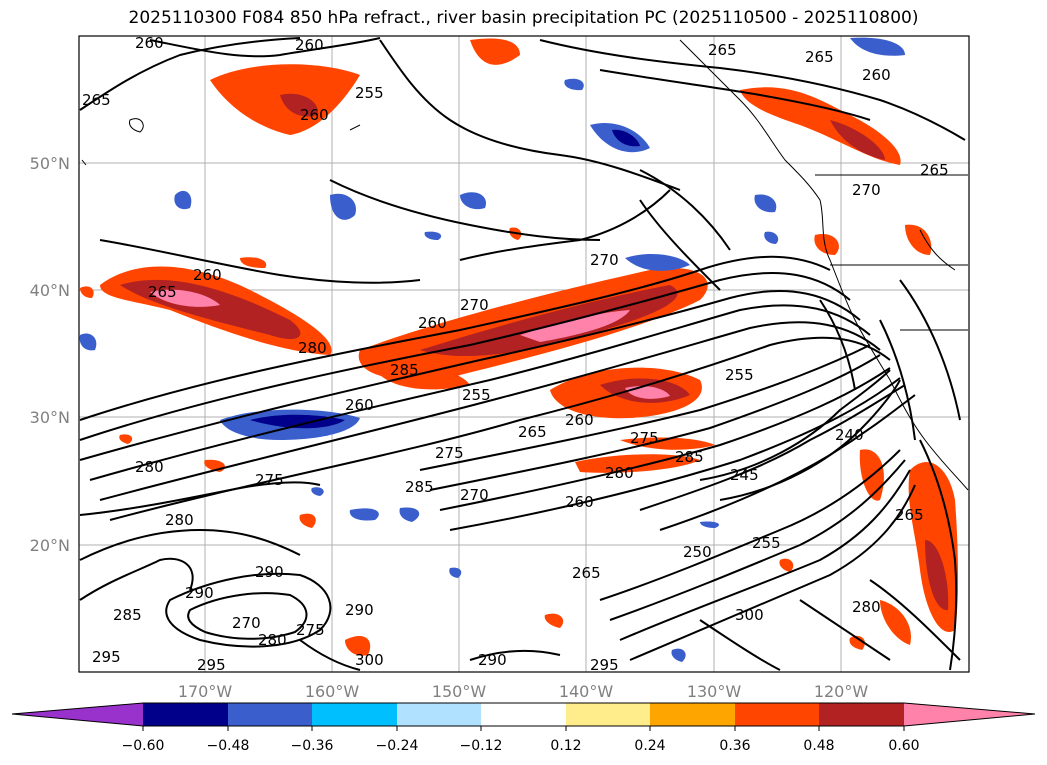 The image size is (1047, 765). What do you see at coordinates (312, 746) in the screenshot?
I see `colorbar-tick-label: −0.36` at bounding box center [312, 746].